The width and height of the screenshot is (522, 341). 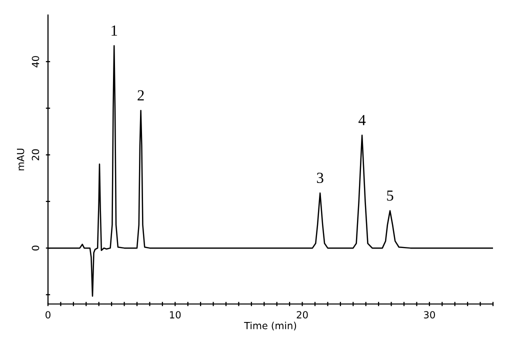 I want to click on x-tick-label: 20, so click(x=302, y=314).